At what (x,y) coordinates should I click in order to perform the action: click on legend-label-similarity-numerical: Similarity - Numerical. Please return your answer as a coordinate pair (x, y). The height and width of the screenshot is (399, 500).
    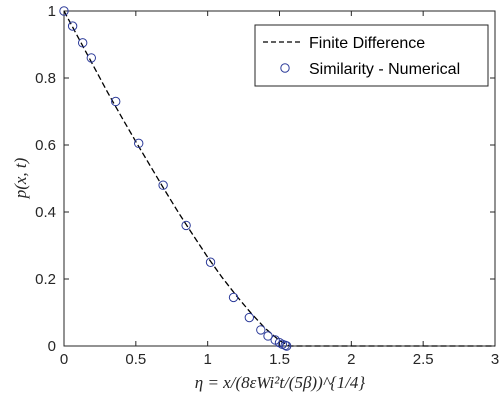
    Looking at the image, I should click on (384, 69).